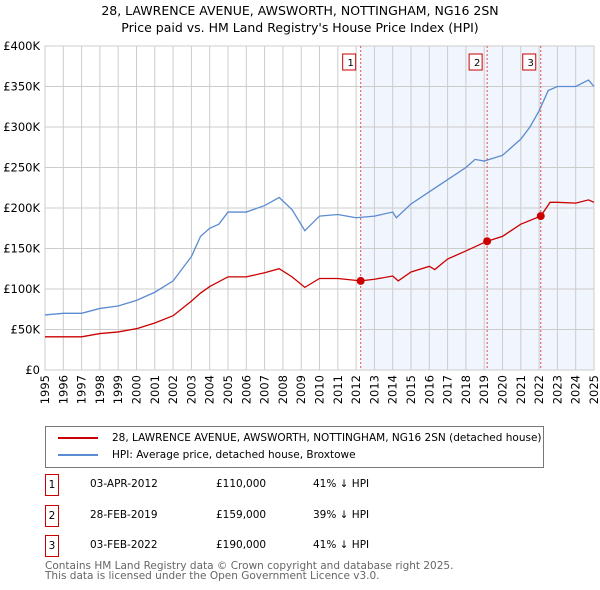 The width and height of the screenshot is (600, 590). I want to click on y-tick-label: £250K, so click(21, 168).